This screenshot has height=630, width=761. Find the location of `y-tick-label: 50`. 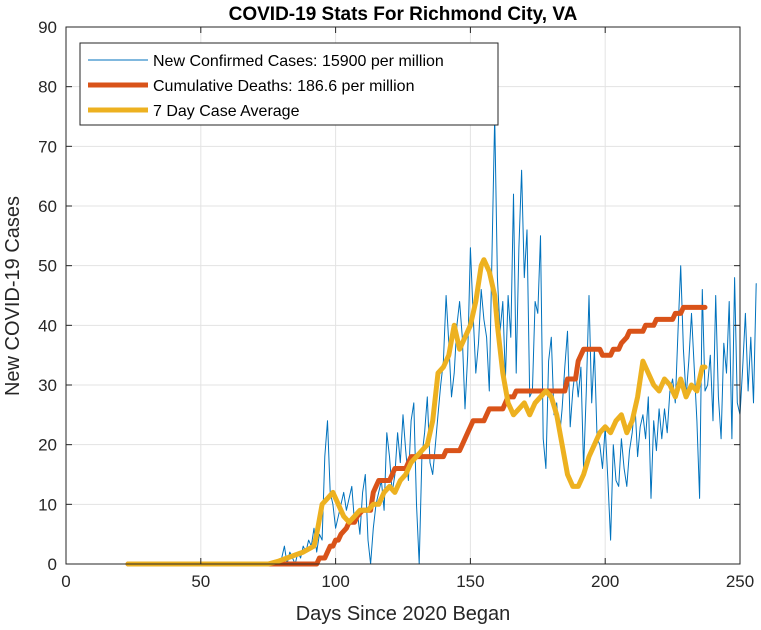

y-tick-label: 50 is located at coordinates (47, 266).